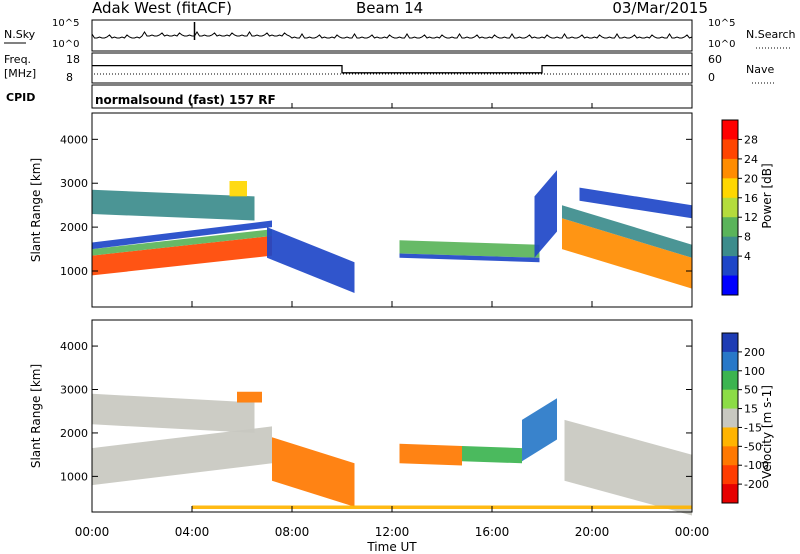 This screenshot has width=800, height=554. What do you see at coordinates (349, 96) in the screenshot?
I see `cpid-panel: CPID normalsound (fast) 157 RF` at bounding box center [349, 96].